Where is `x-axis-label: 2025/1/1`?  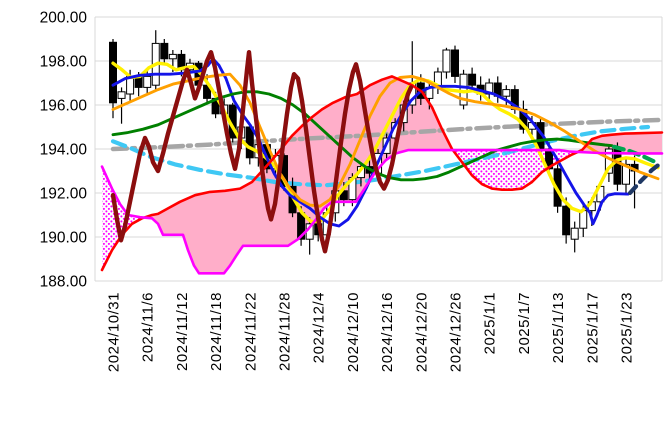 x-axis-label: 2025/1/1 is located at coordinates (490, 323).